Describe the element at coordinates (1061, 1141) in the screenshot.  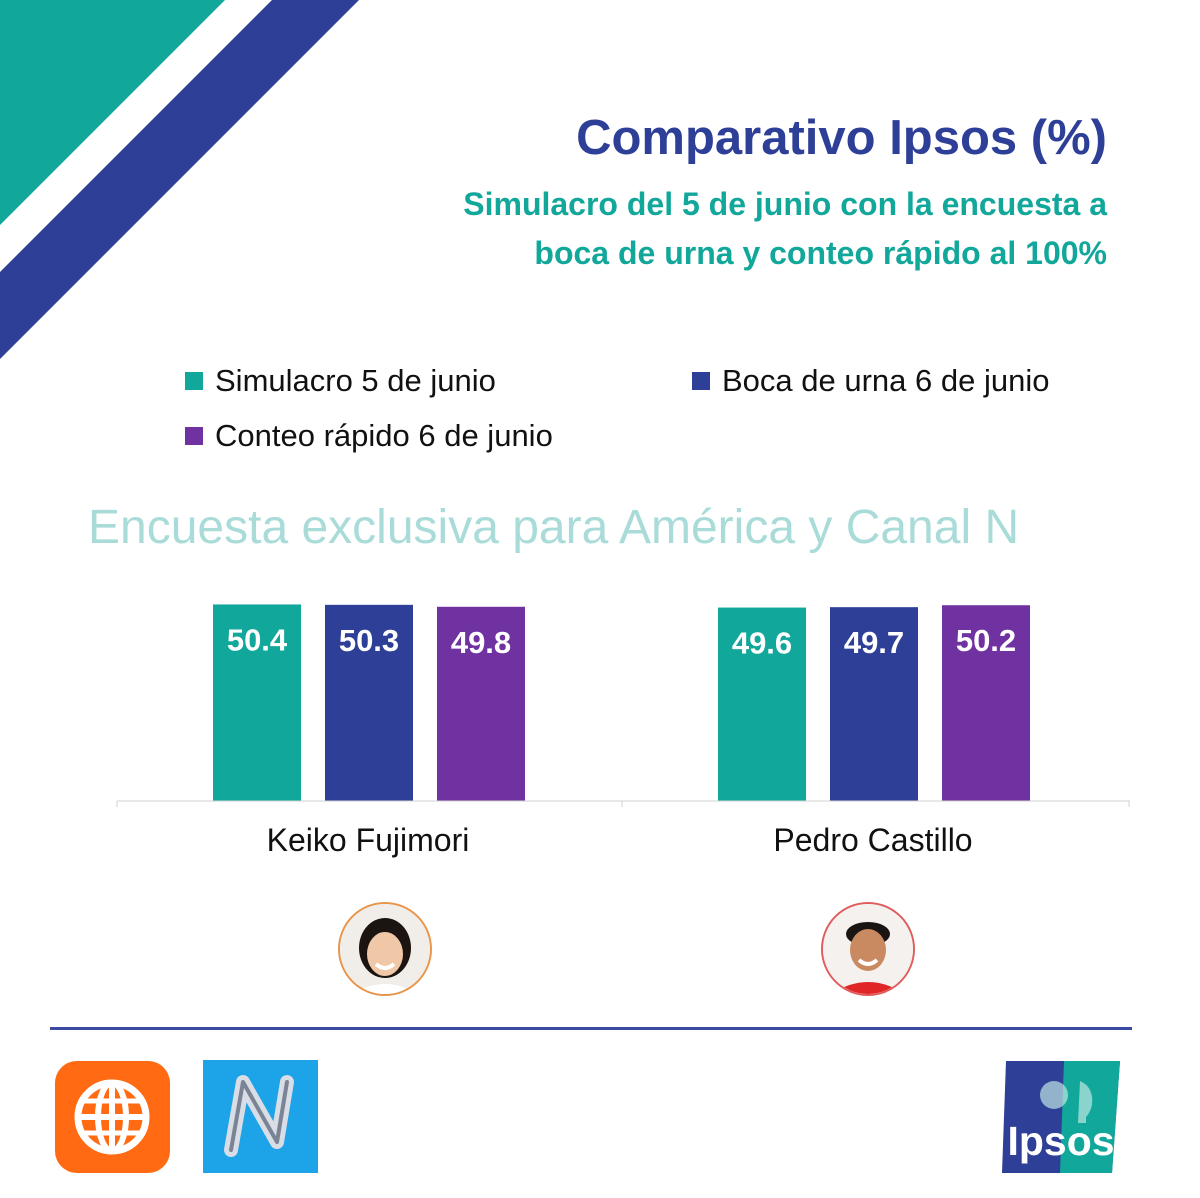
I see `ipsos-wordmark: Ipsos` at that location.